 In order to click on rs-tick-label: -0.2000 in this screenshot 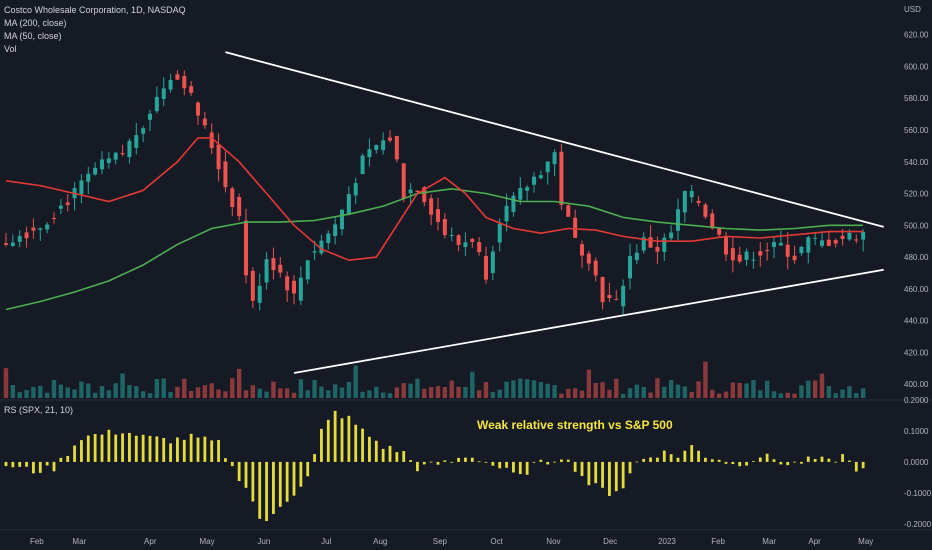, I will do `click(918, 524)`.